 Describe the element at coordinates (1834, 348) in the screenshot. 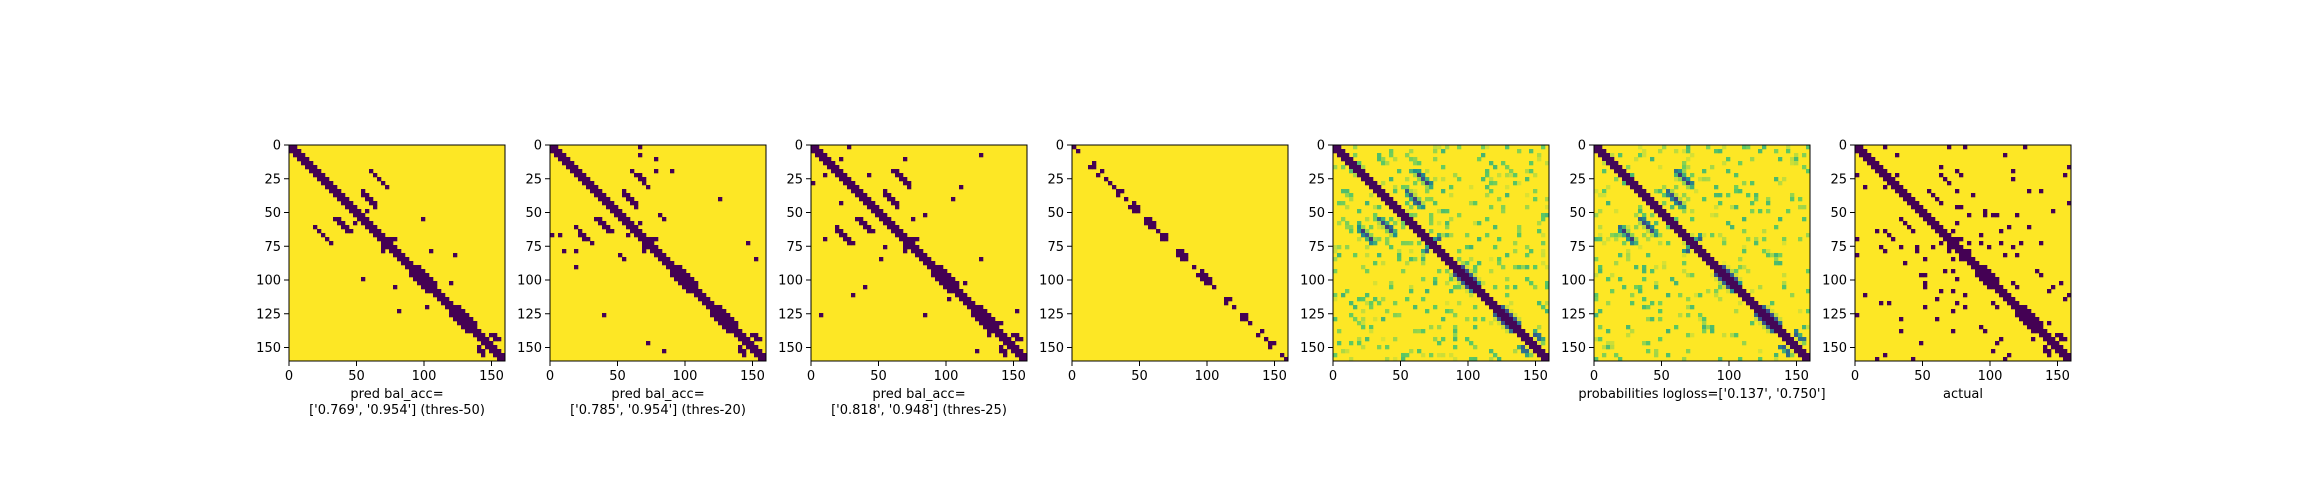

I see `y-tick-label: 150` at that location.